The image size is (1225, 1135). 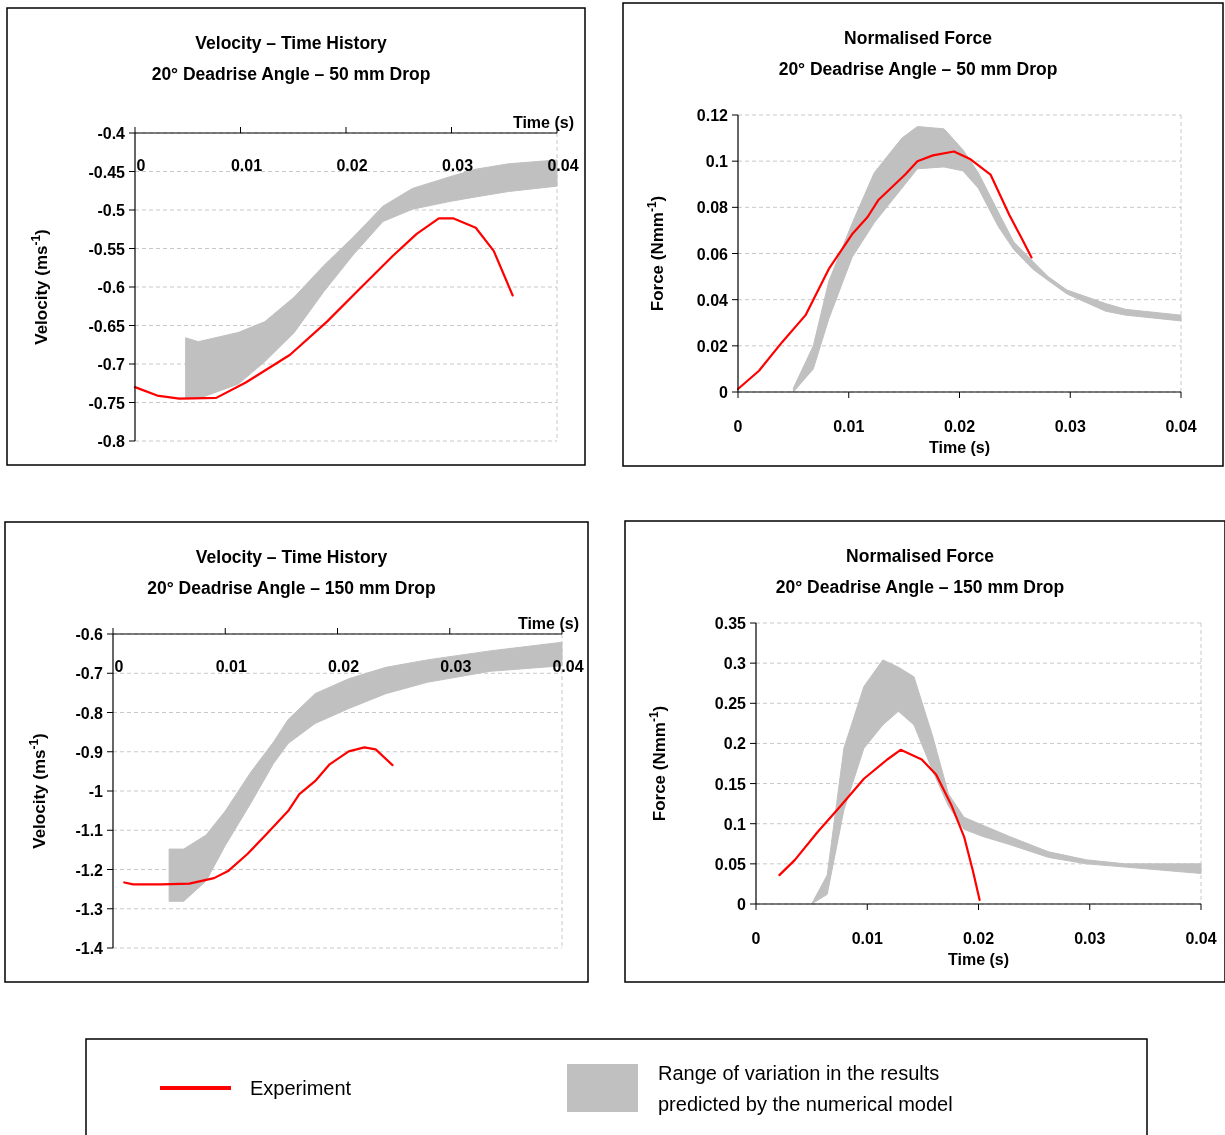 I want to click on y-tick-label: -0.55, so click(x=107, y=249).